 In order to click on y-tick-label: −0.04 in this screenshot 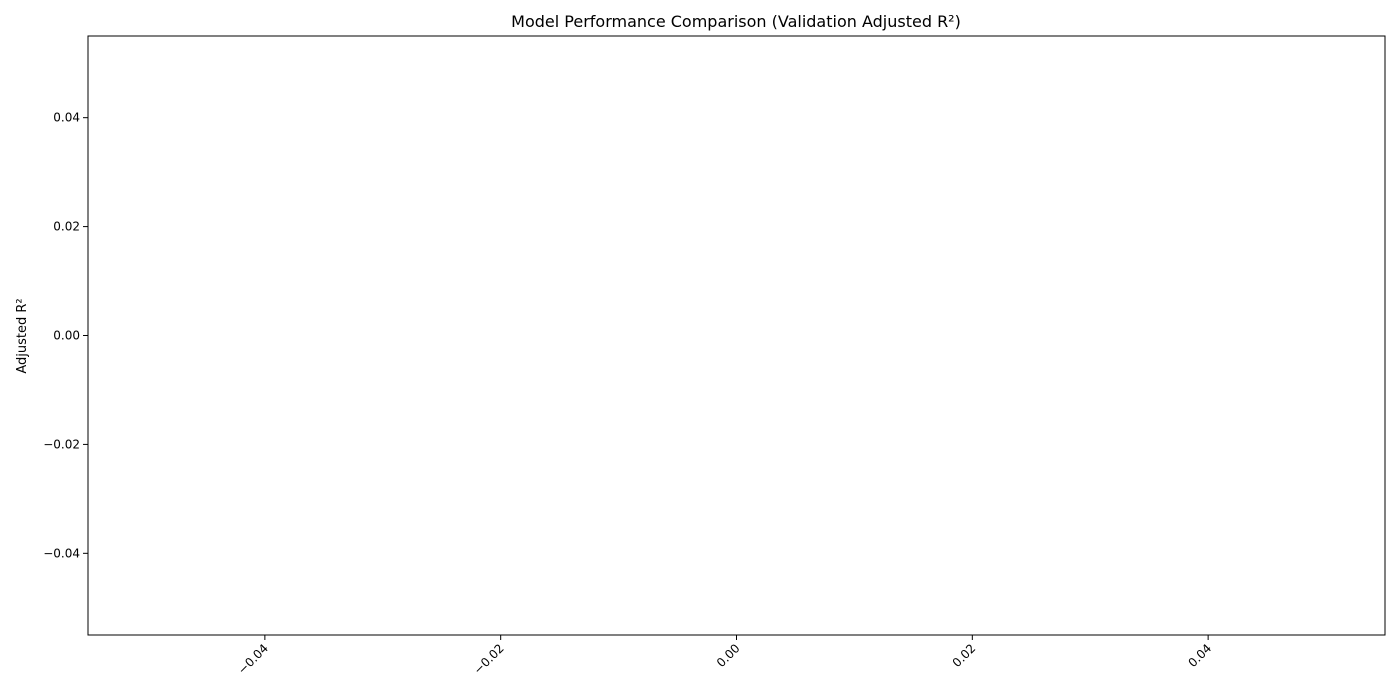, I will do `click(61, 553)`.